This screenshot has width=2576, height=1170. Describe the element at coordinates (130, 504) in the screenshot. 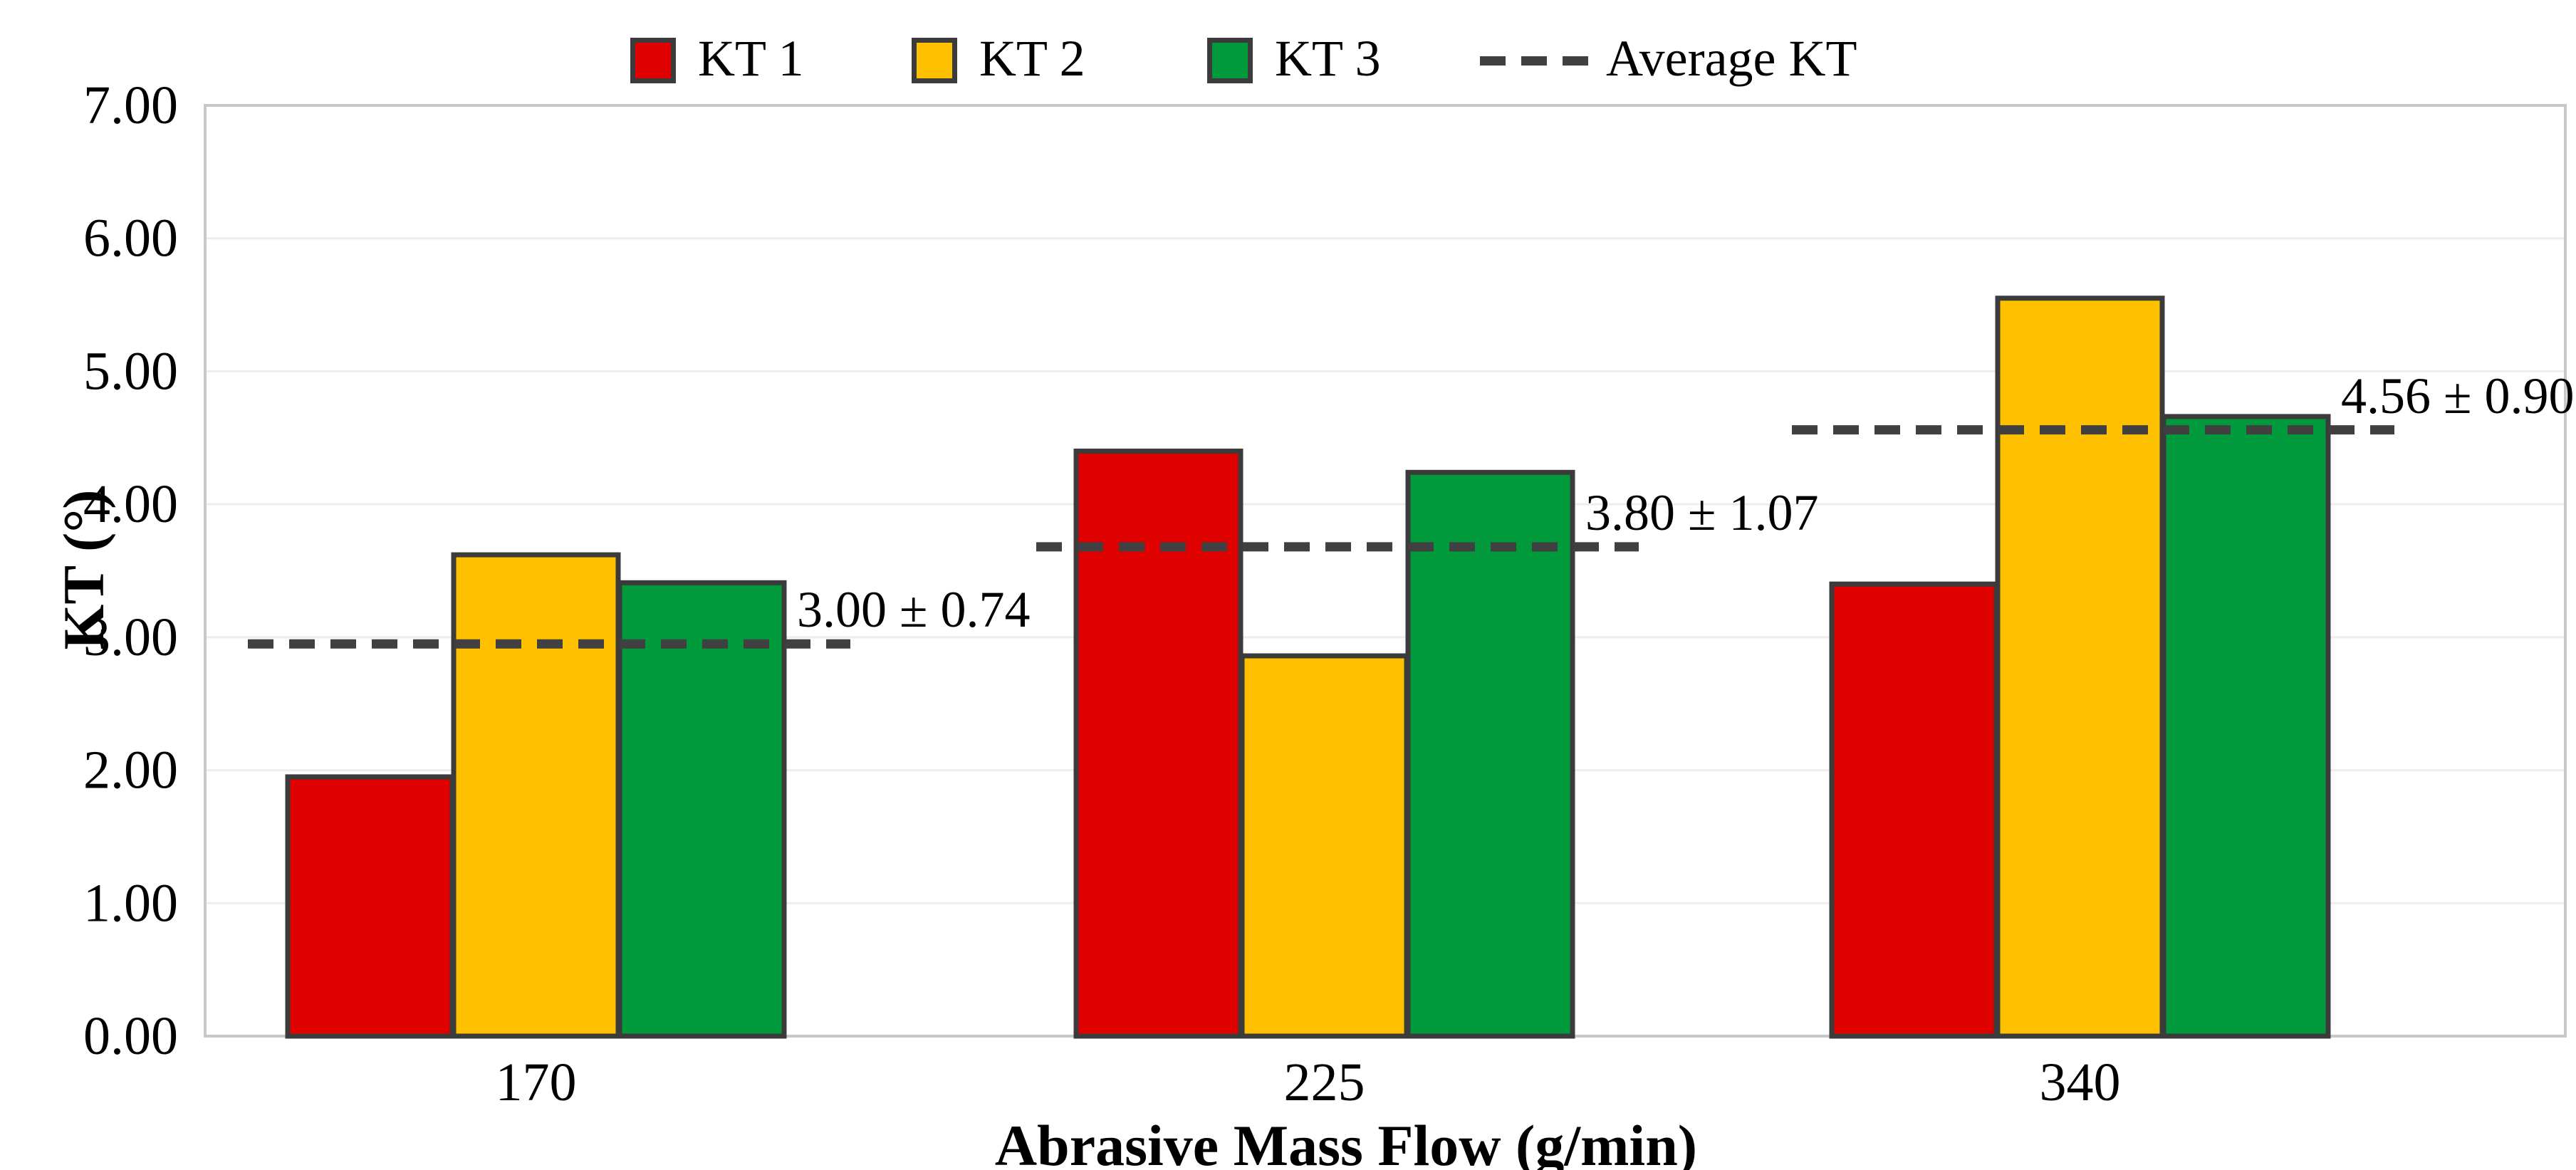

I see `y-axis-tick-label: 4.00` at that location.